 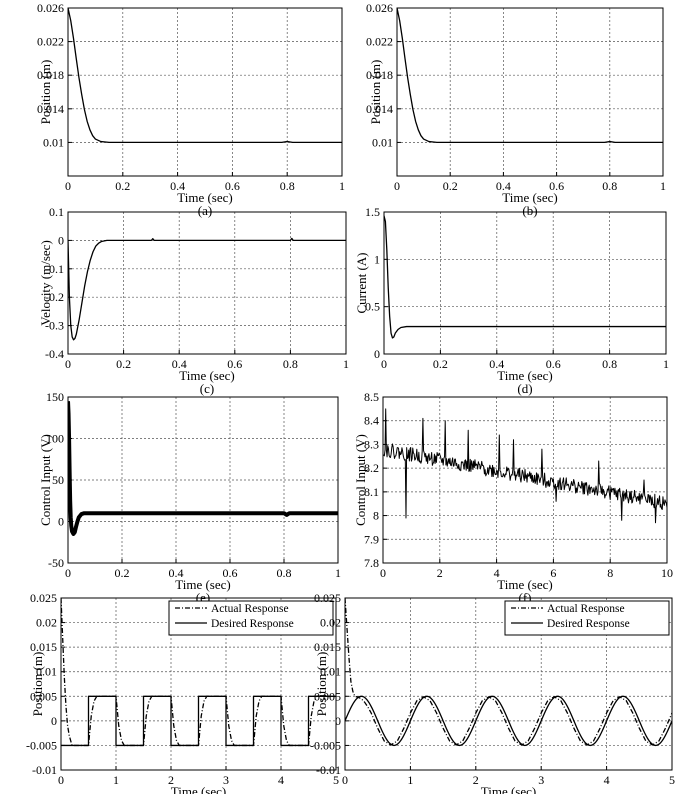 What do you see at coordinates (529, 210) in the screenshot?
I see `panel-label: (b)` at bounding box center [529, 210].